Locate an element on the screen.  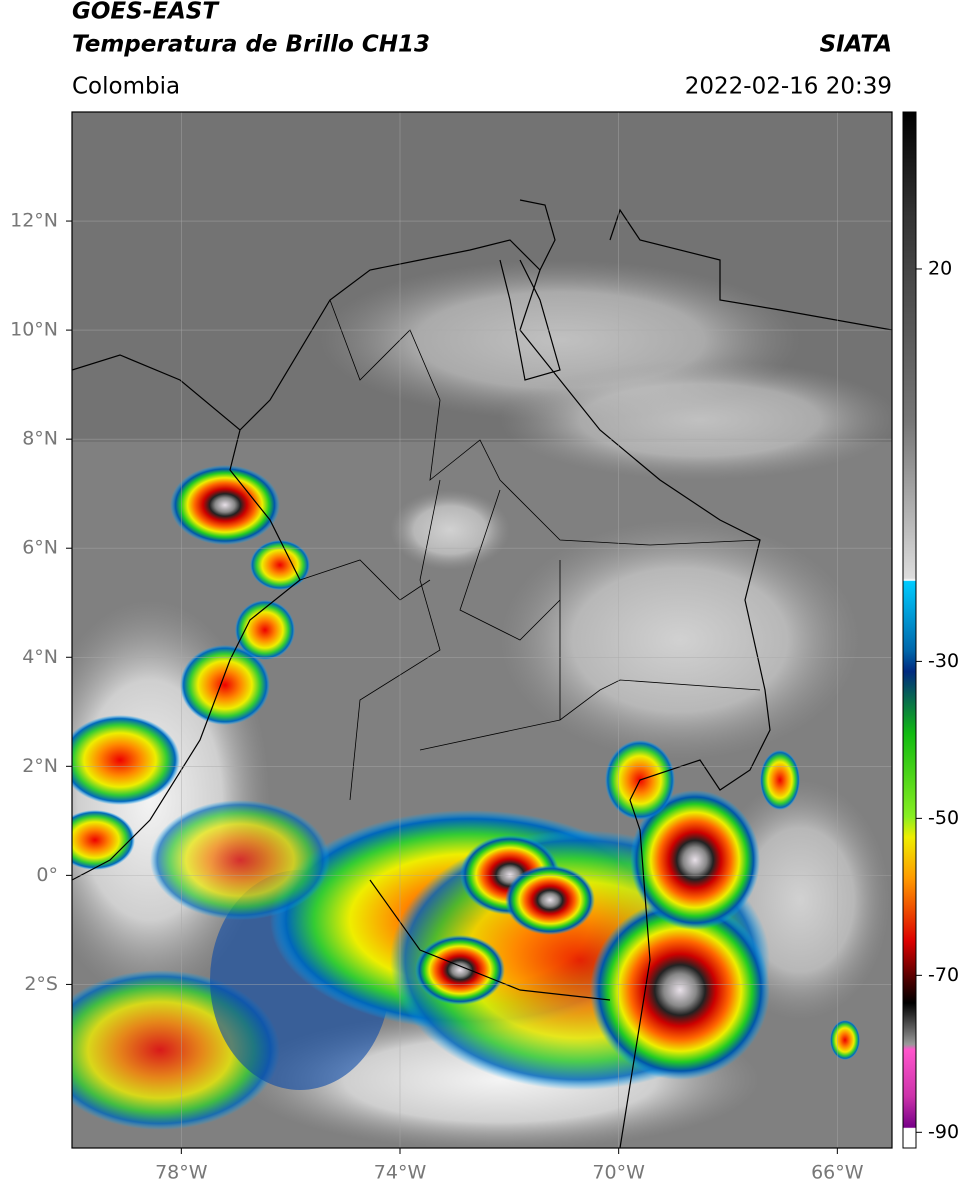
region: Colombia is located at coordinates (126, 87).